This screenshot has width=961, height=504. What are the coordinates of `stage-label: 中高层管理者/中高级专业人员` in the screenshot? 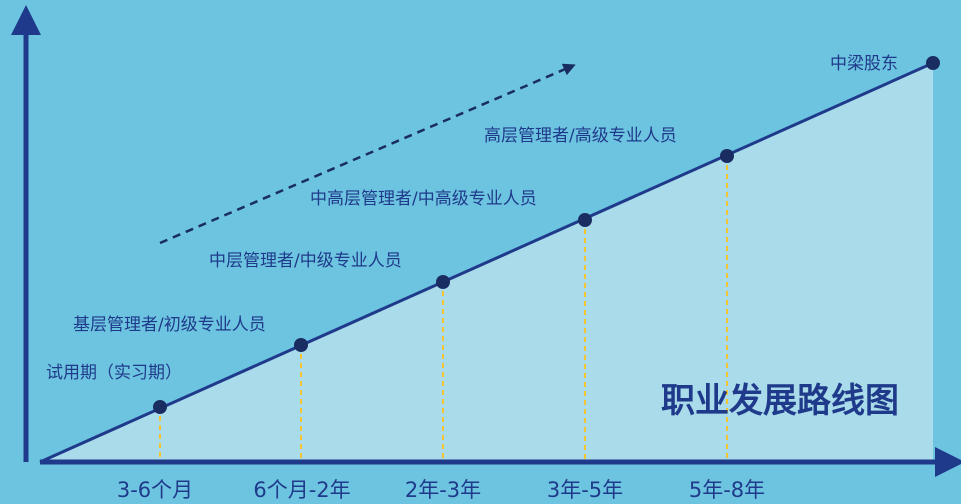 It's located at (423, 199).